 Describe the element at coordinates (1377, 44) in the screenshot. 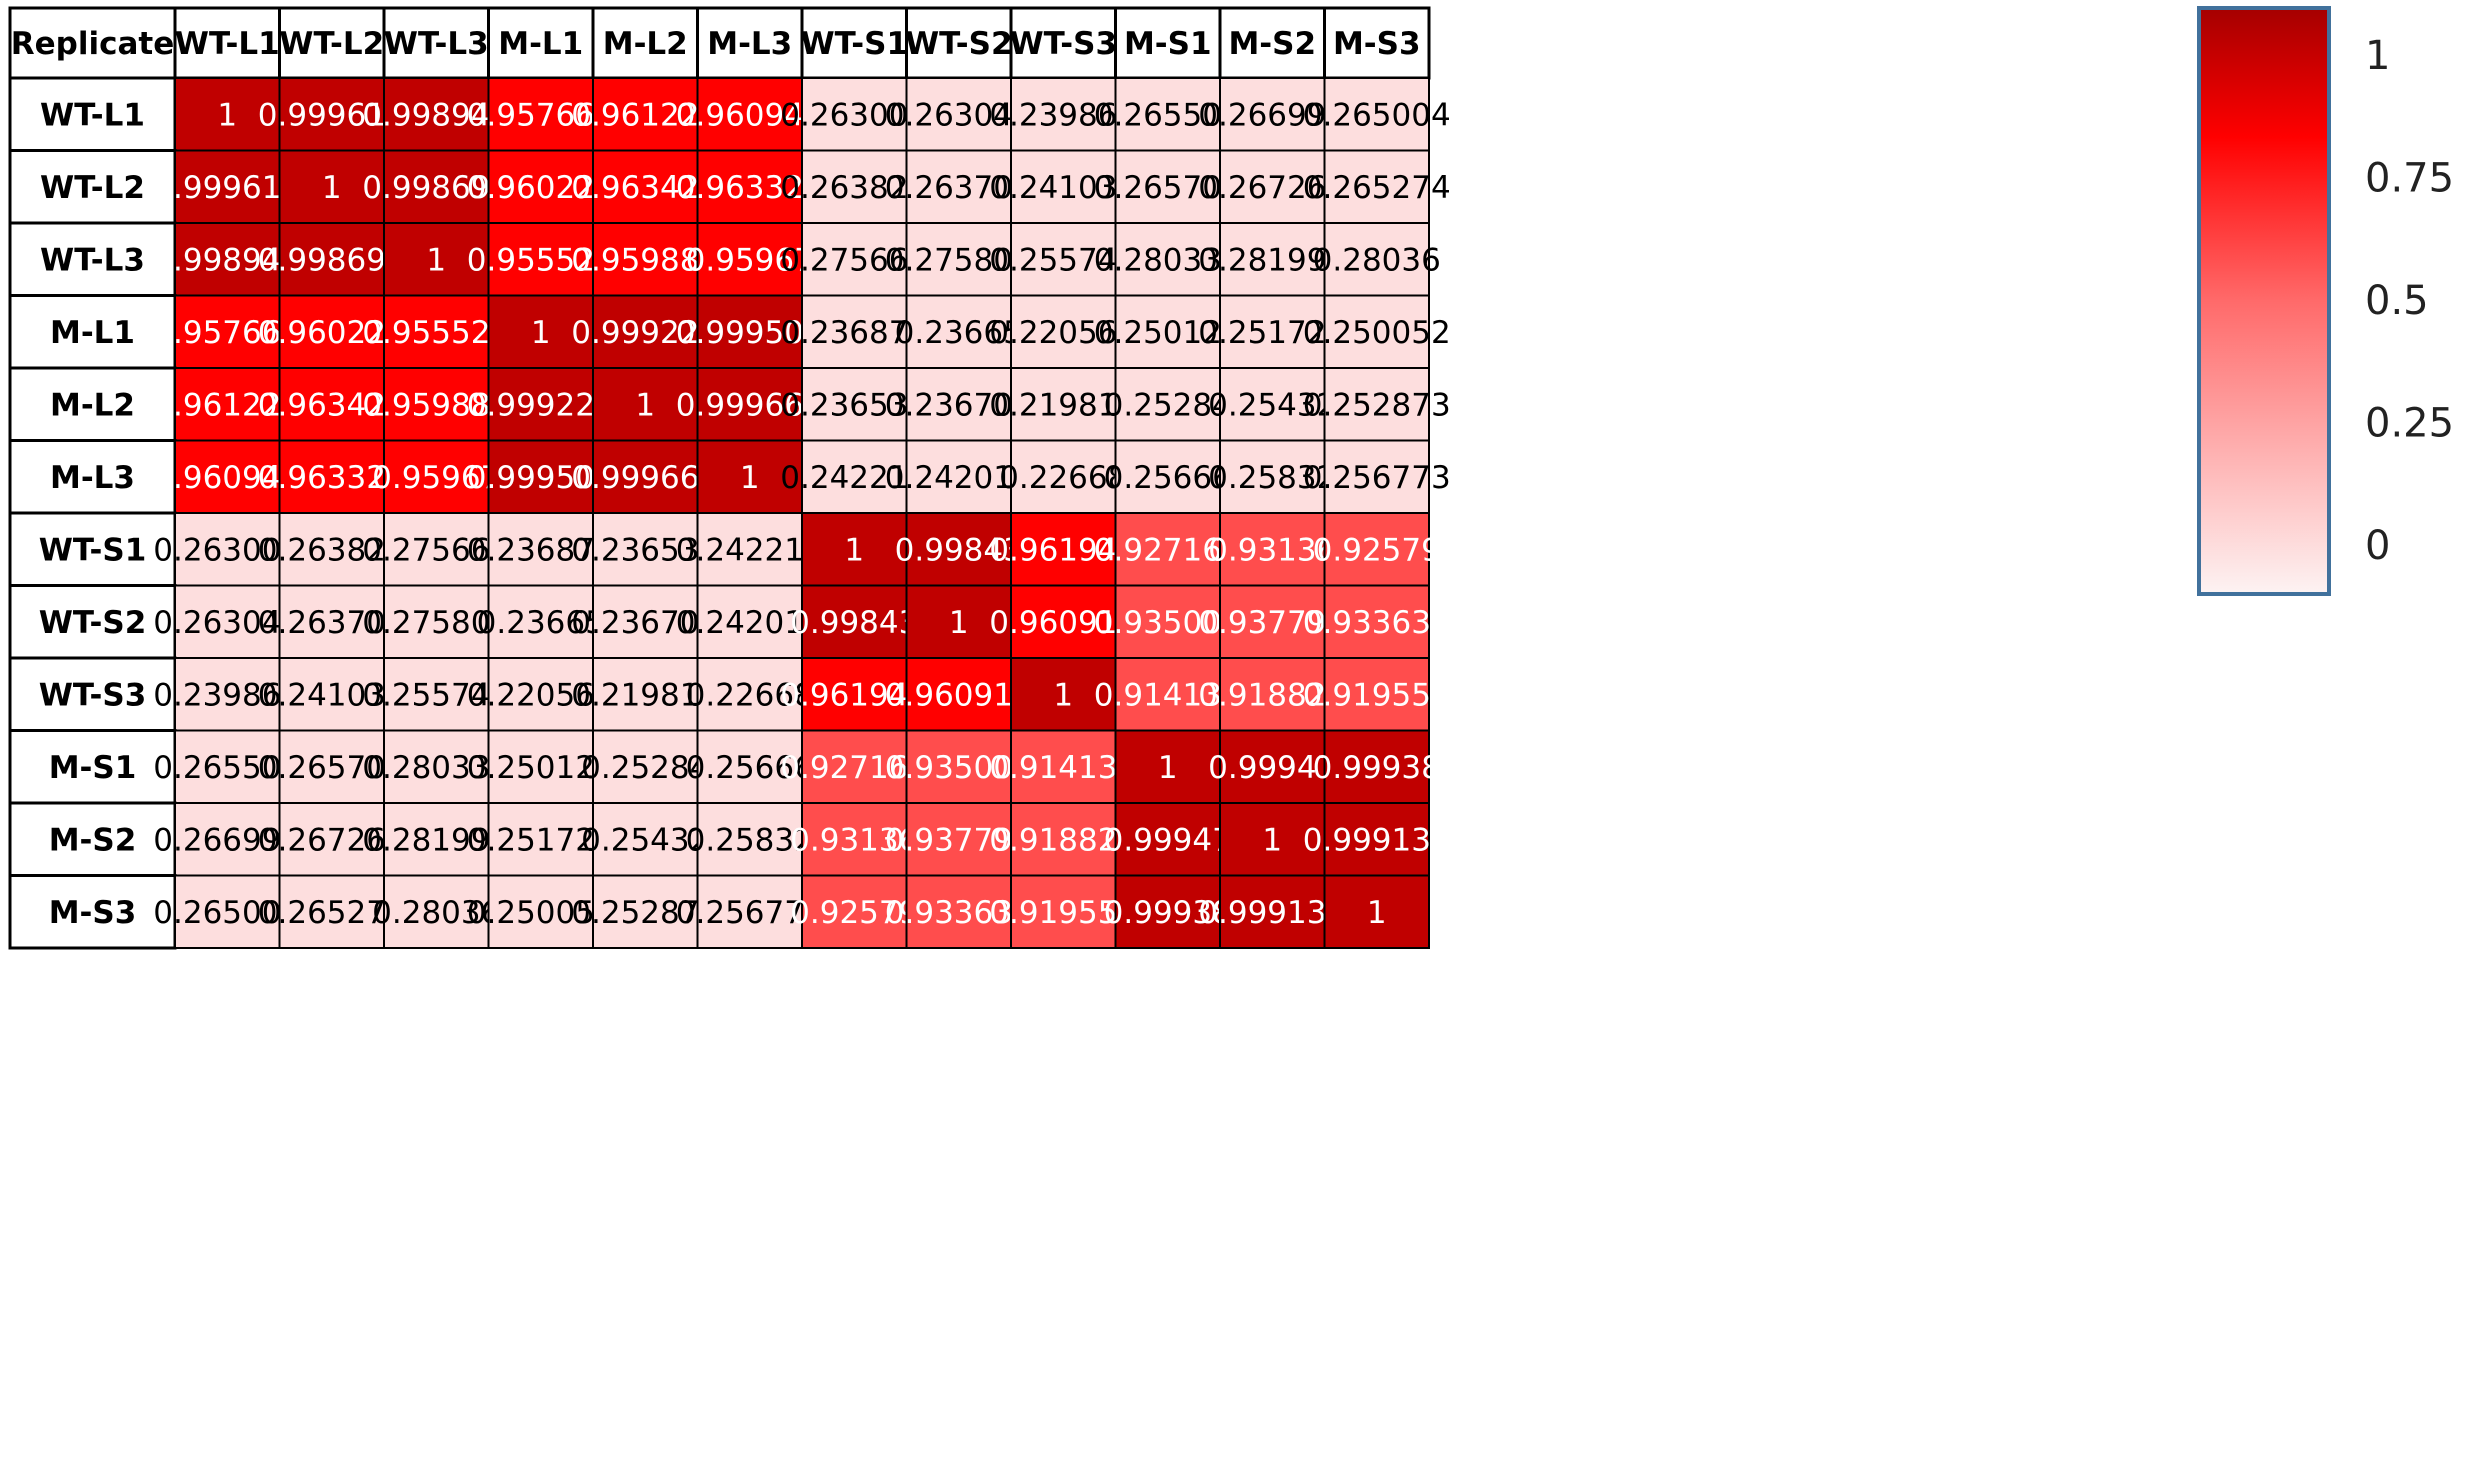

I see `column-header-label: M-S3` at that location.